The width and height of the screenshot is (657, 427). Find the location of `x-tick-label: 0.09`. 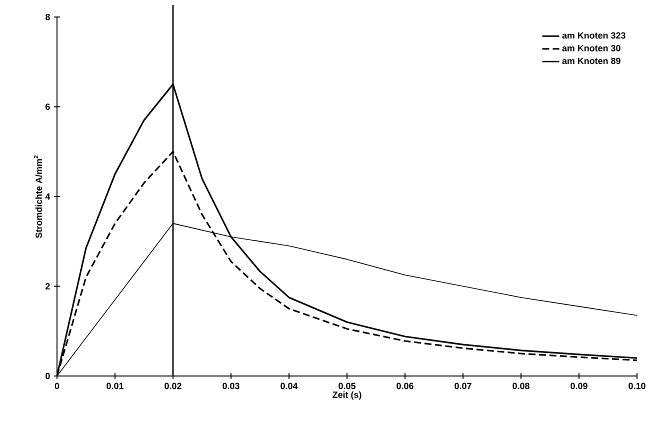

x-tick-label: 0.09 is located at coordinates (579, 386).